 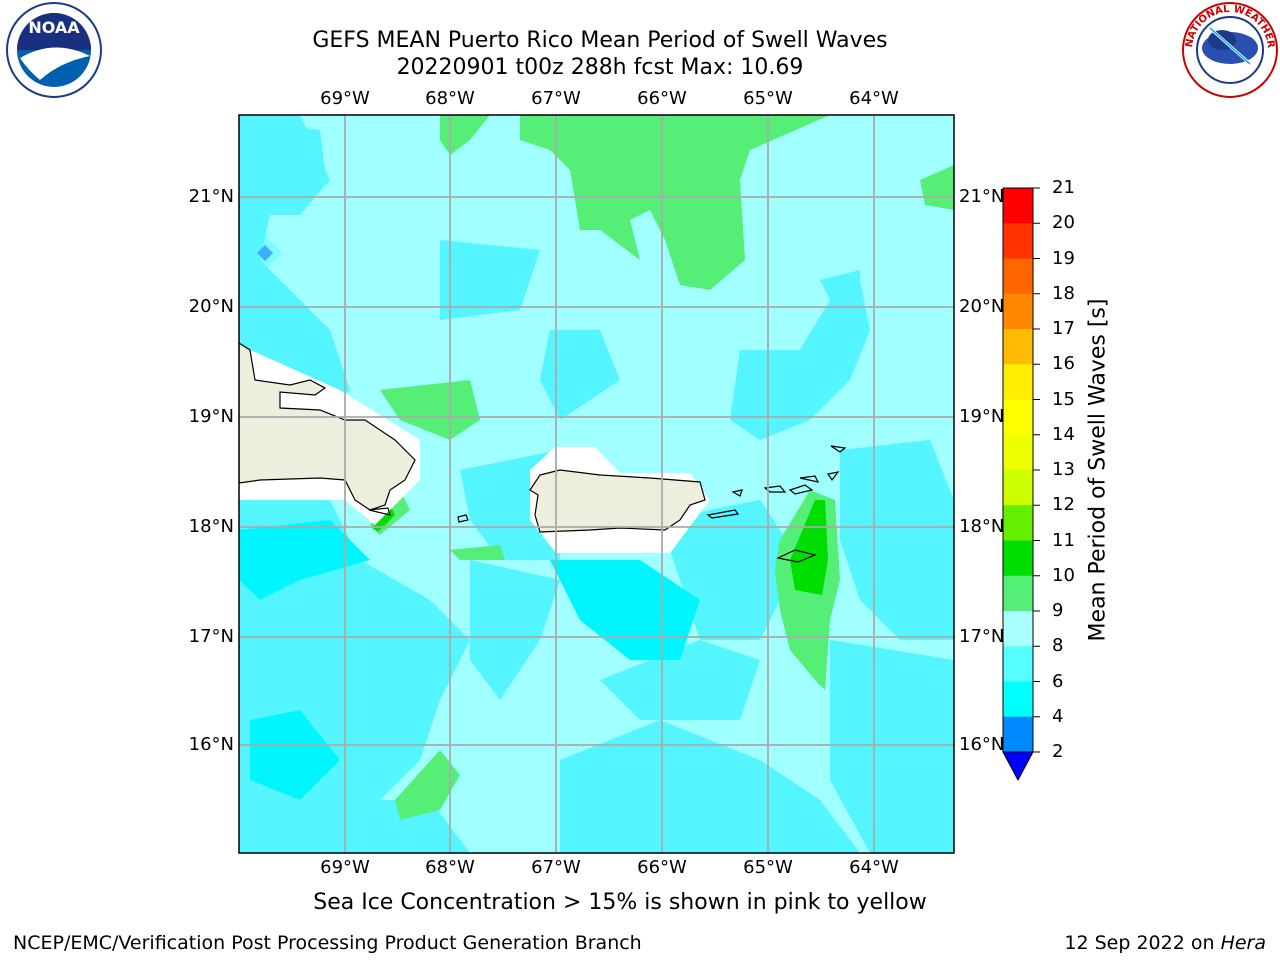 I want to click on nws-logo-ring: NATIONAL WEATHER SERVICE, so click(x=1228, y=26).